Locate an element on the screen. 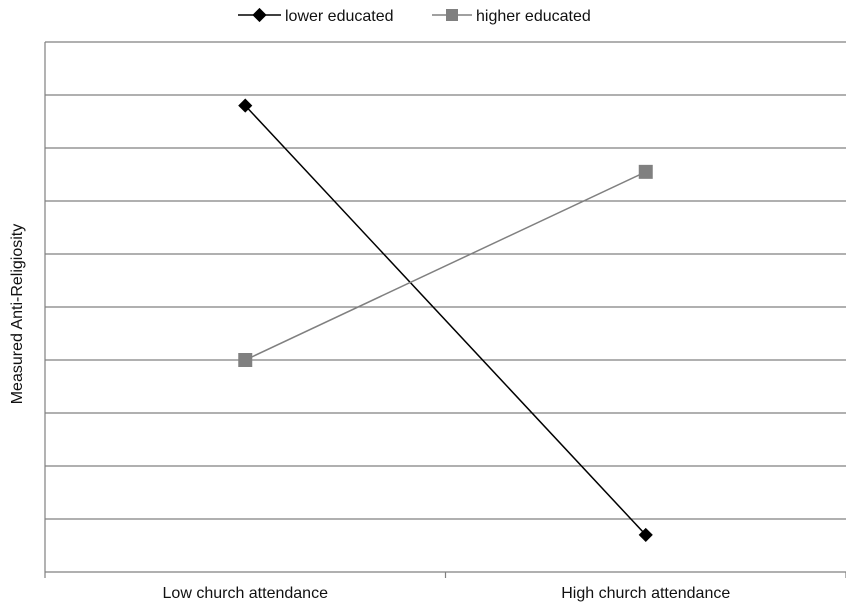 The width and height of the screenshot is (846, 604). legend: lower educated higher educated is located at coordinates (414, 16).